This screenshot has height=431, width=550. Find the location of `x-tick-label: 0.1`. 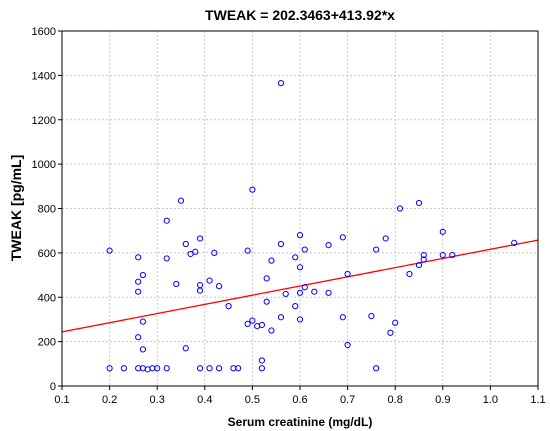

x-tick-label: 0.1 is located at coordinates (61, 400).